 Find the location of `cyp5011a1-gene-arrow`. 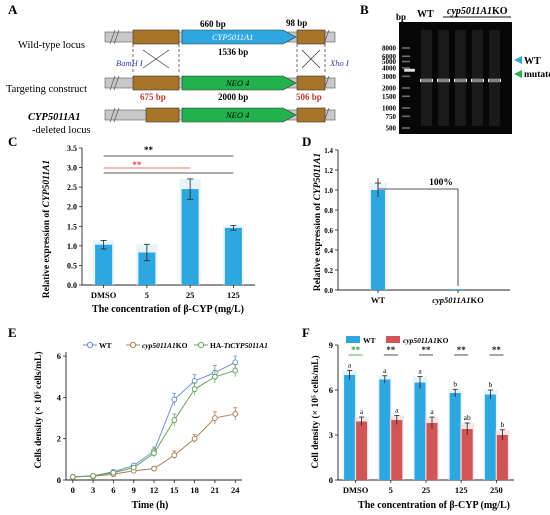

cyp5011a1-gene-arrow is located at coordinates (239, 37).